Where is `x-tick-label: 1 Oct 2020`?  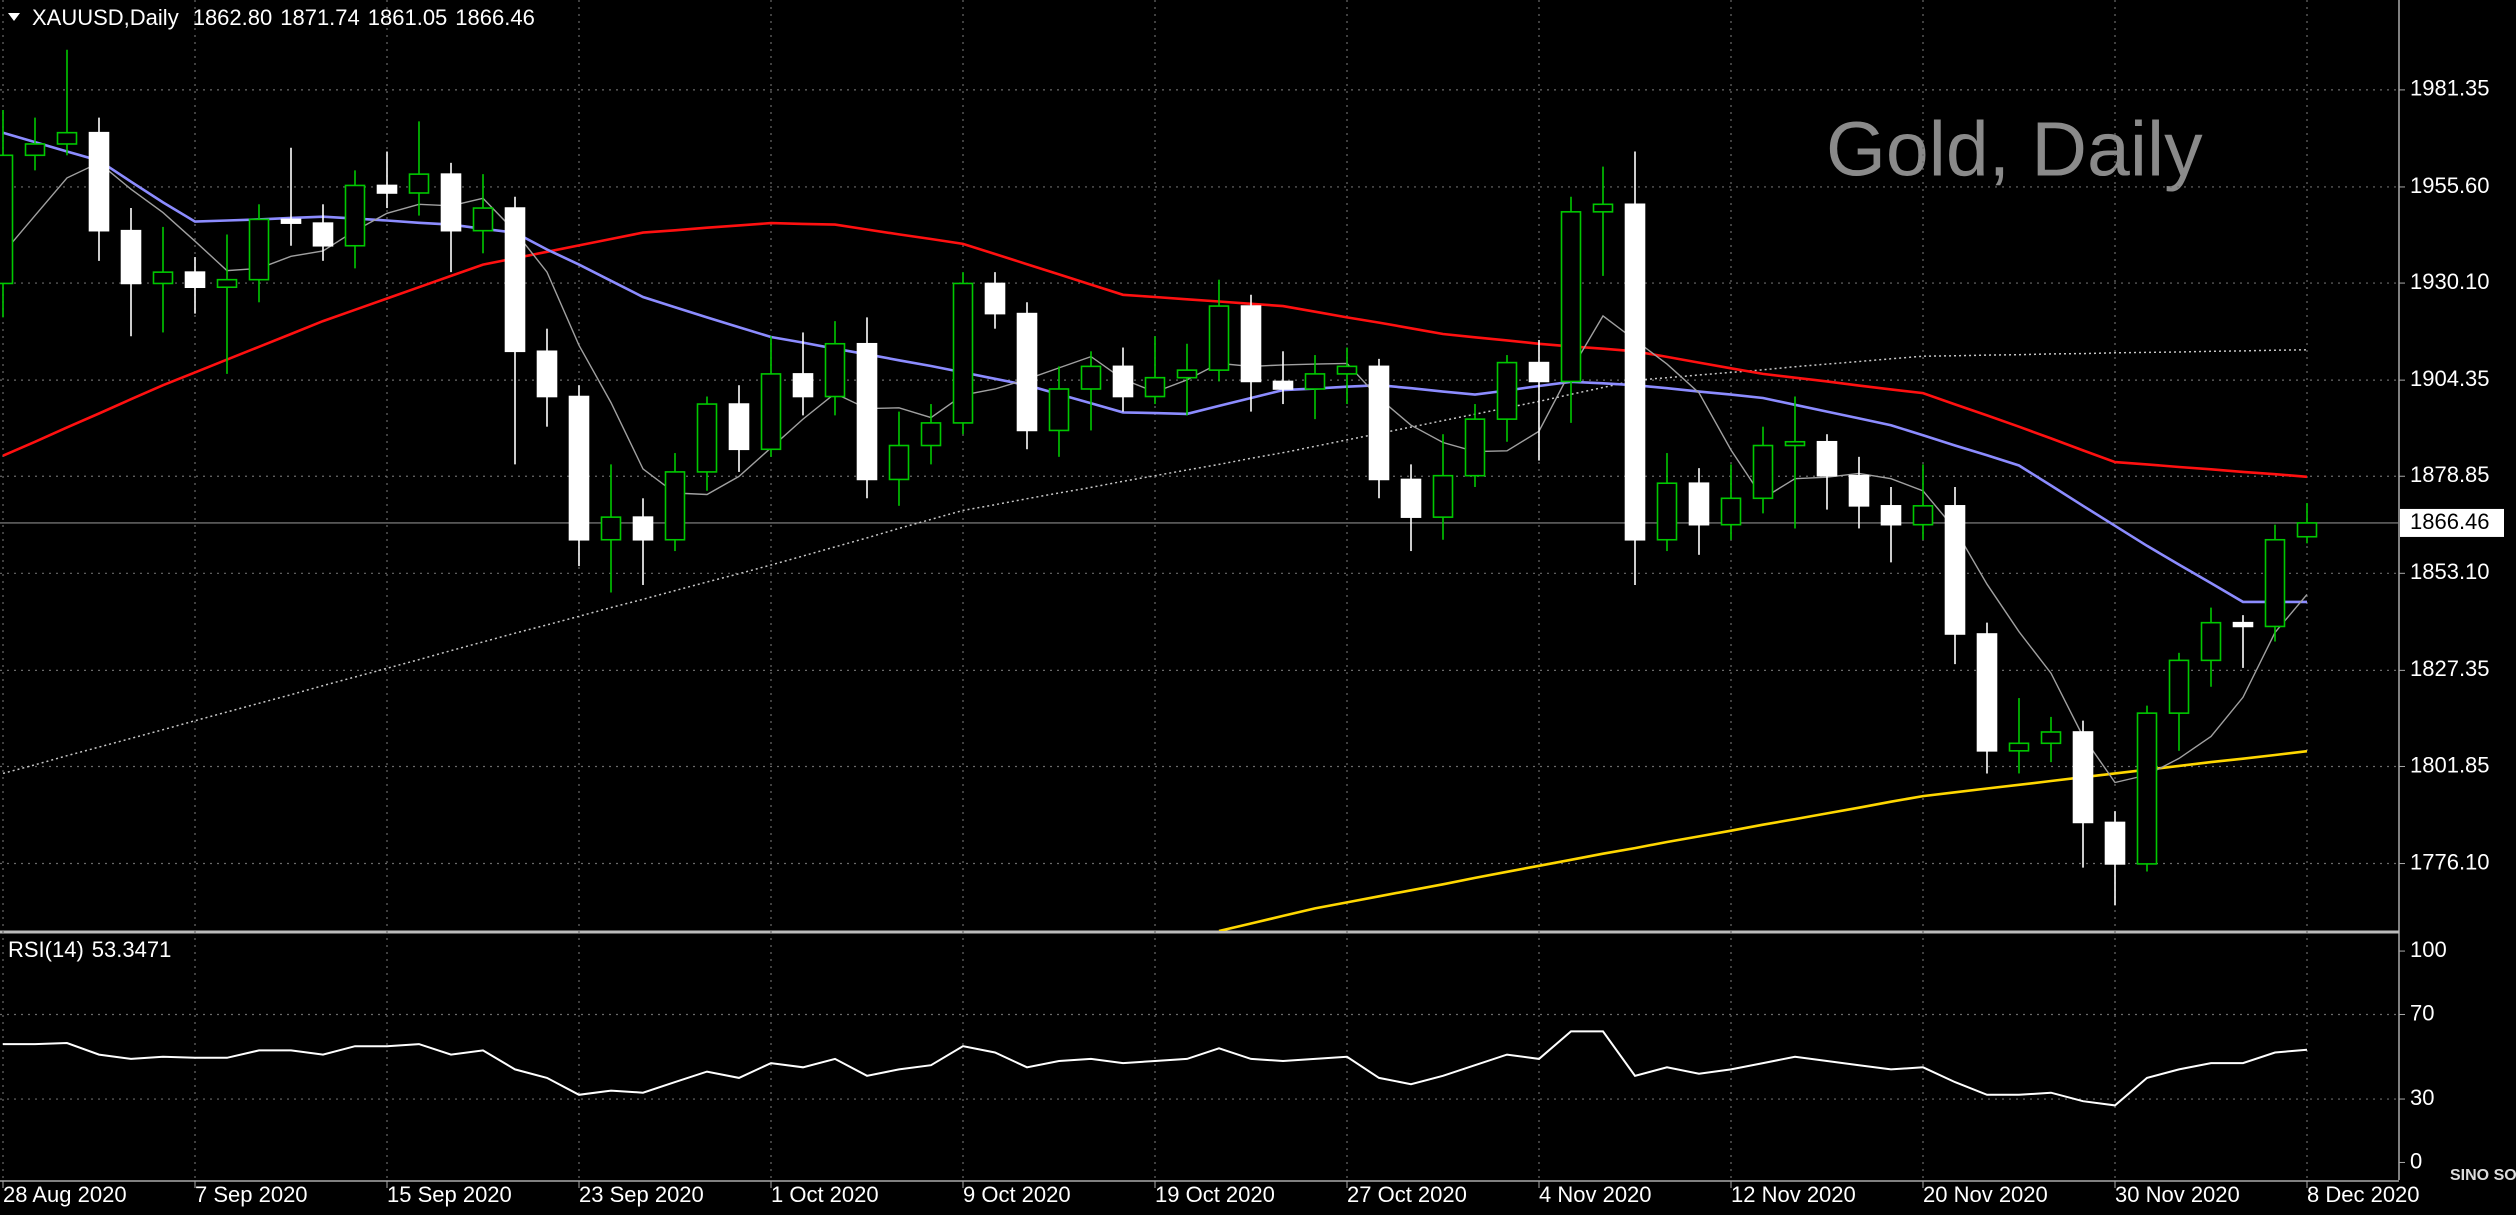 x-tick-label: 1 Oct 2020 is located at coordinates (825, 1194).